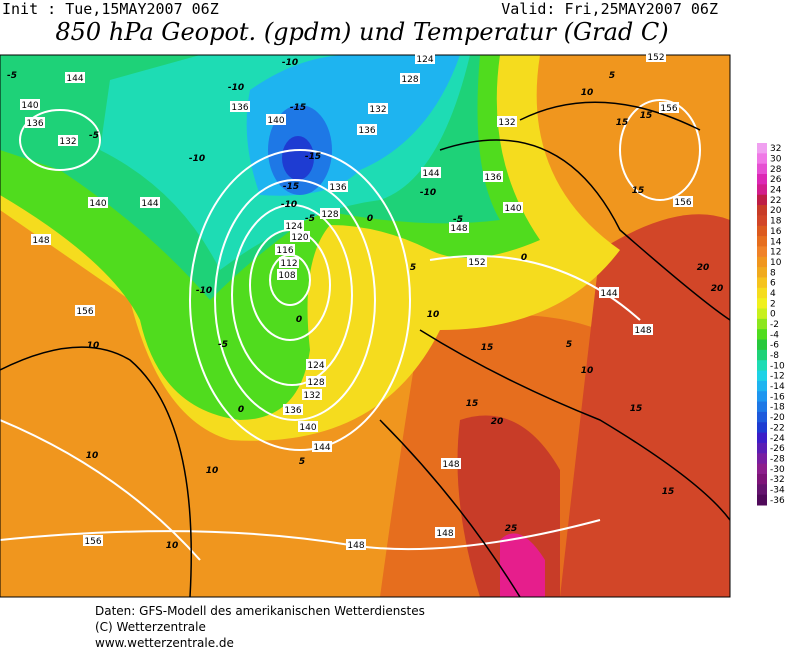 The image size is (790, 648). Describe the element at coordinates (522, 565) in the screenshot. I see `field-peak` at that location.